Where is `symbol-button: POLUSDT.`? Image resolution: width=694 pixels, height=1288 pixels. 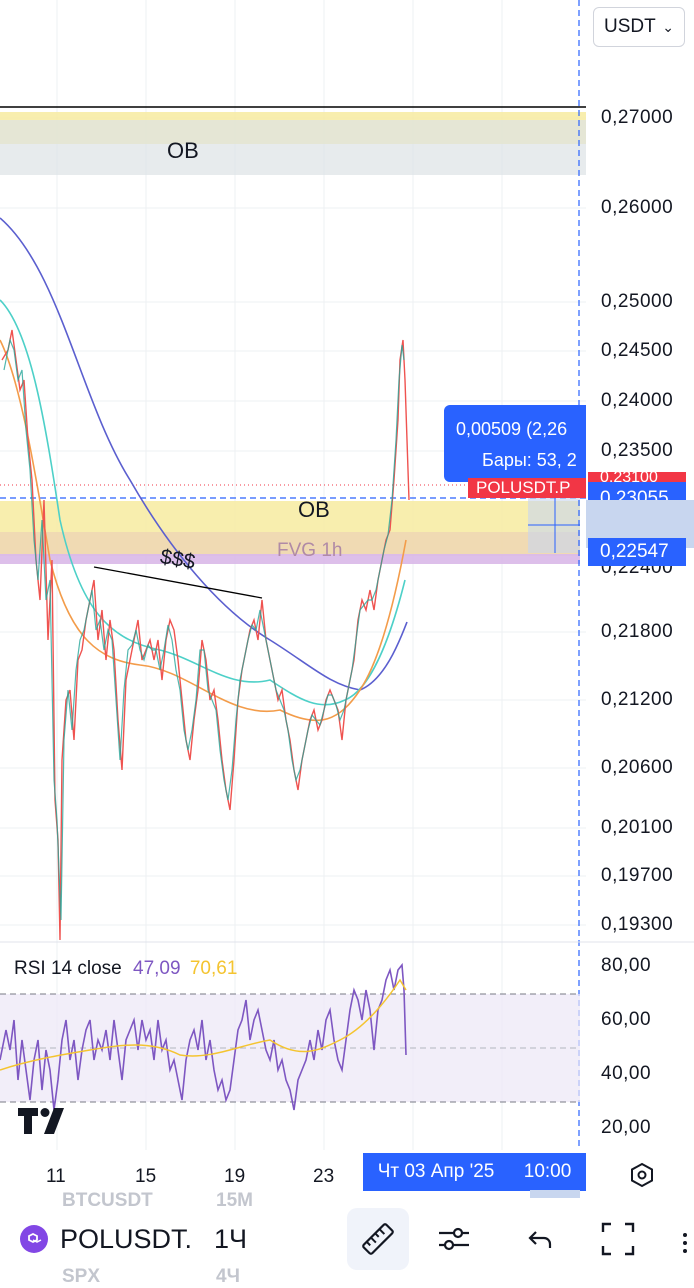
symbol-button: POLUSDT. is located at coordinates (126, 1239).